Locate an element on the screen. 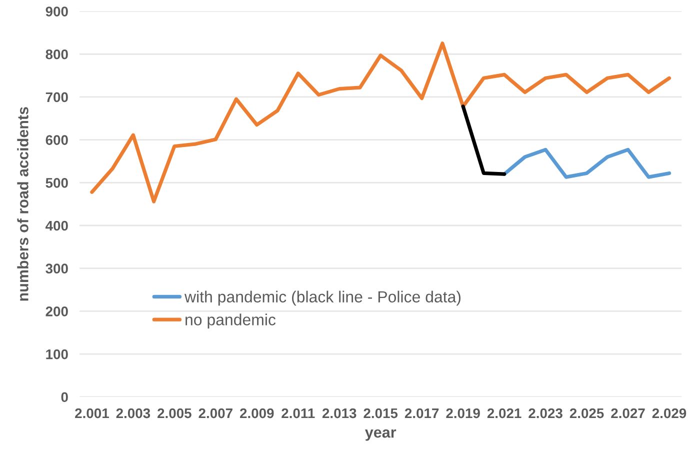 The width and height of the screenshot is (692, 451). y-axis-title: numbers of road accidents is located at coordinates (22, 204).